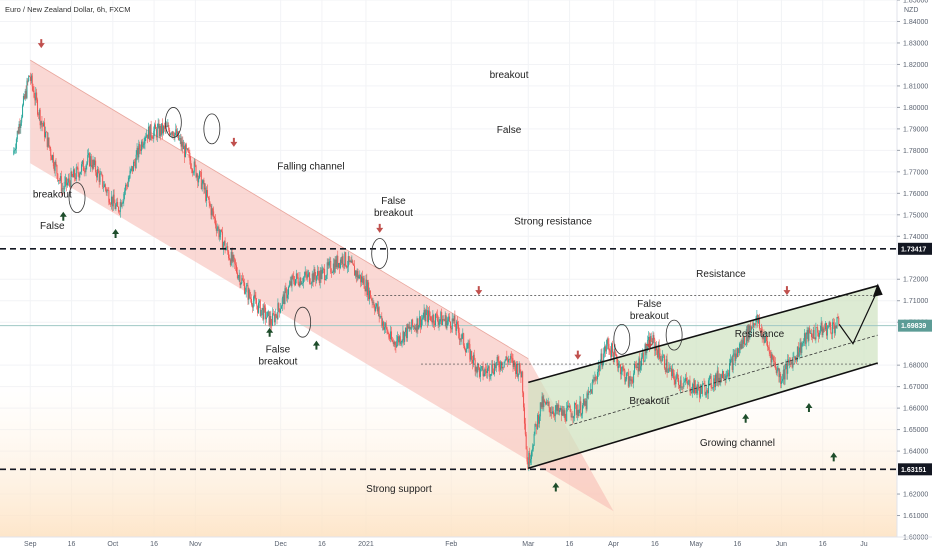  I want to click on false-breakout-ellipse, so click(212, 129).